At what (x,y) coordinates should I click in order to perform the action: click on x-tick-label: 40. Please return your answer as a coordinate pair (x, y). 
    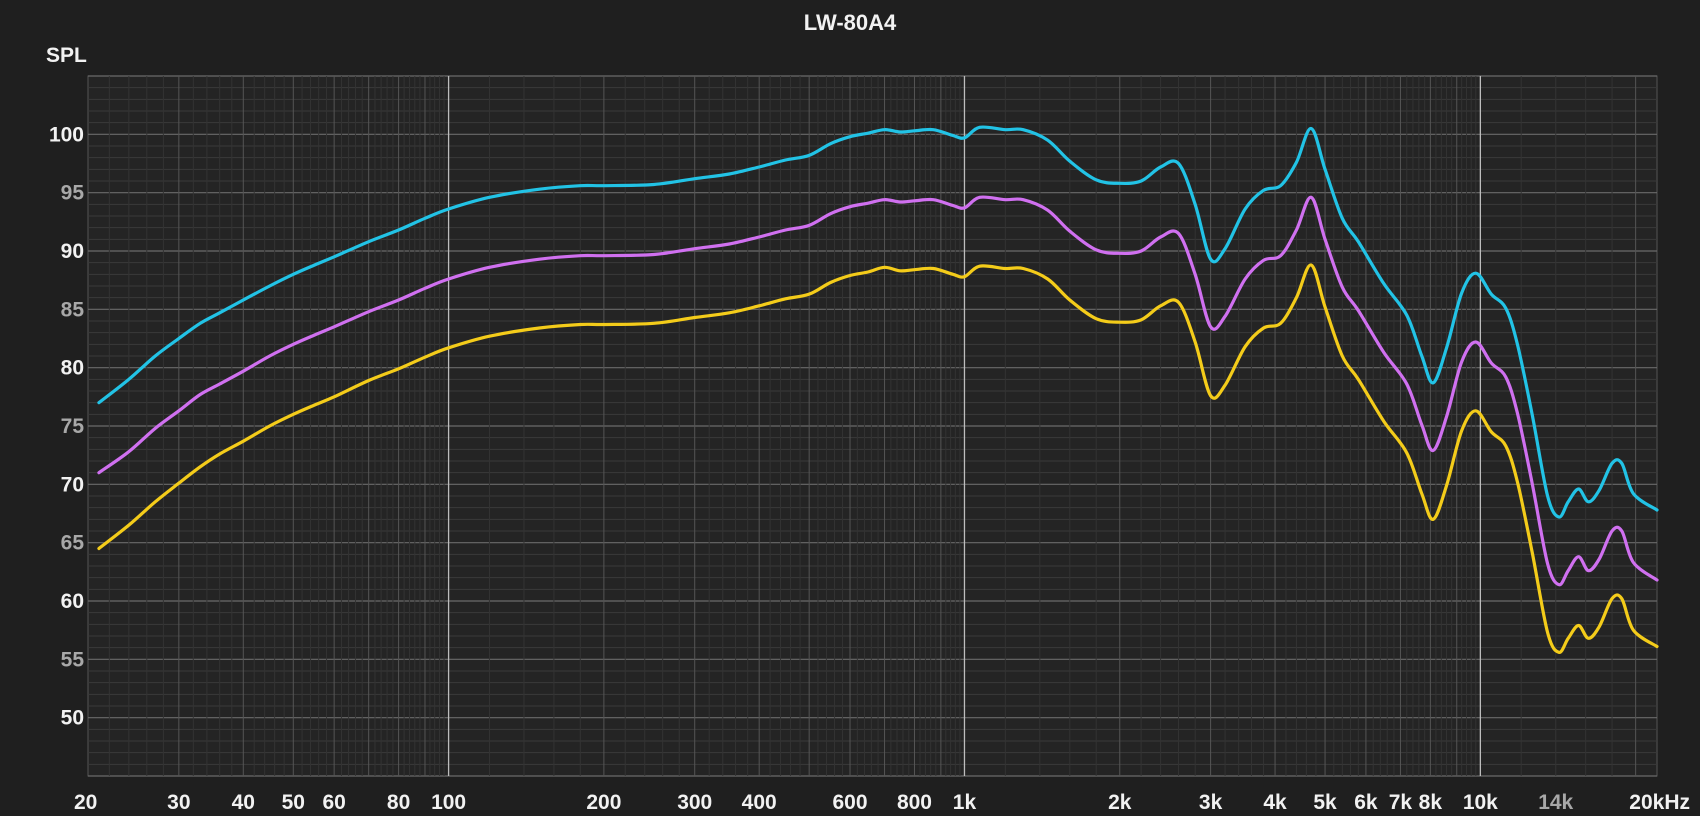
    Looking at the image, I should click on (243, 802).